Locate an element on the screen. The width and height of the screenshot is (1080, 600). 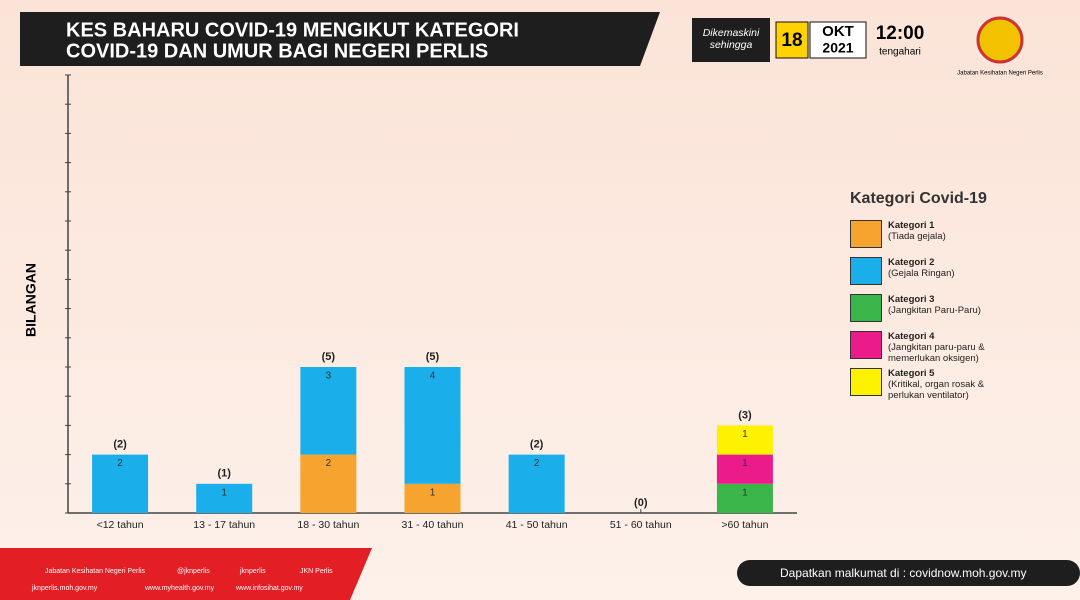
legend-item: Kategori 2 (Gejala Ringan) is located at coordinates (934, 271).